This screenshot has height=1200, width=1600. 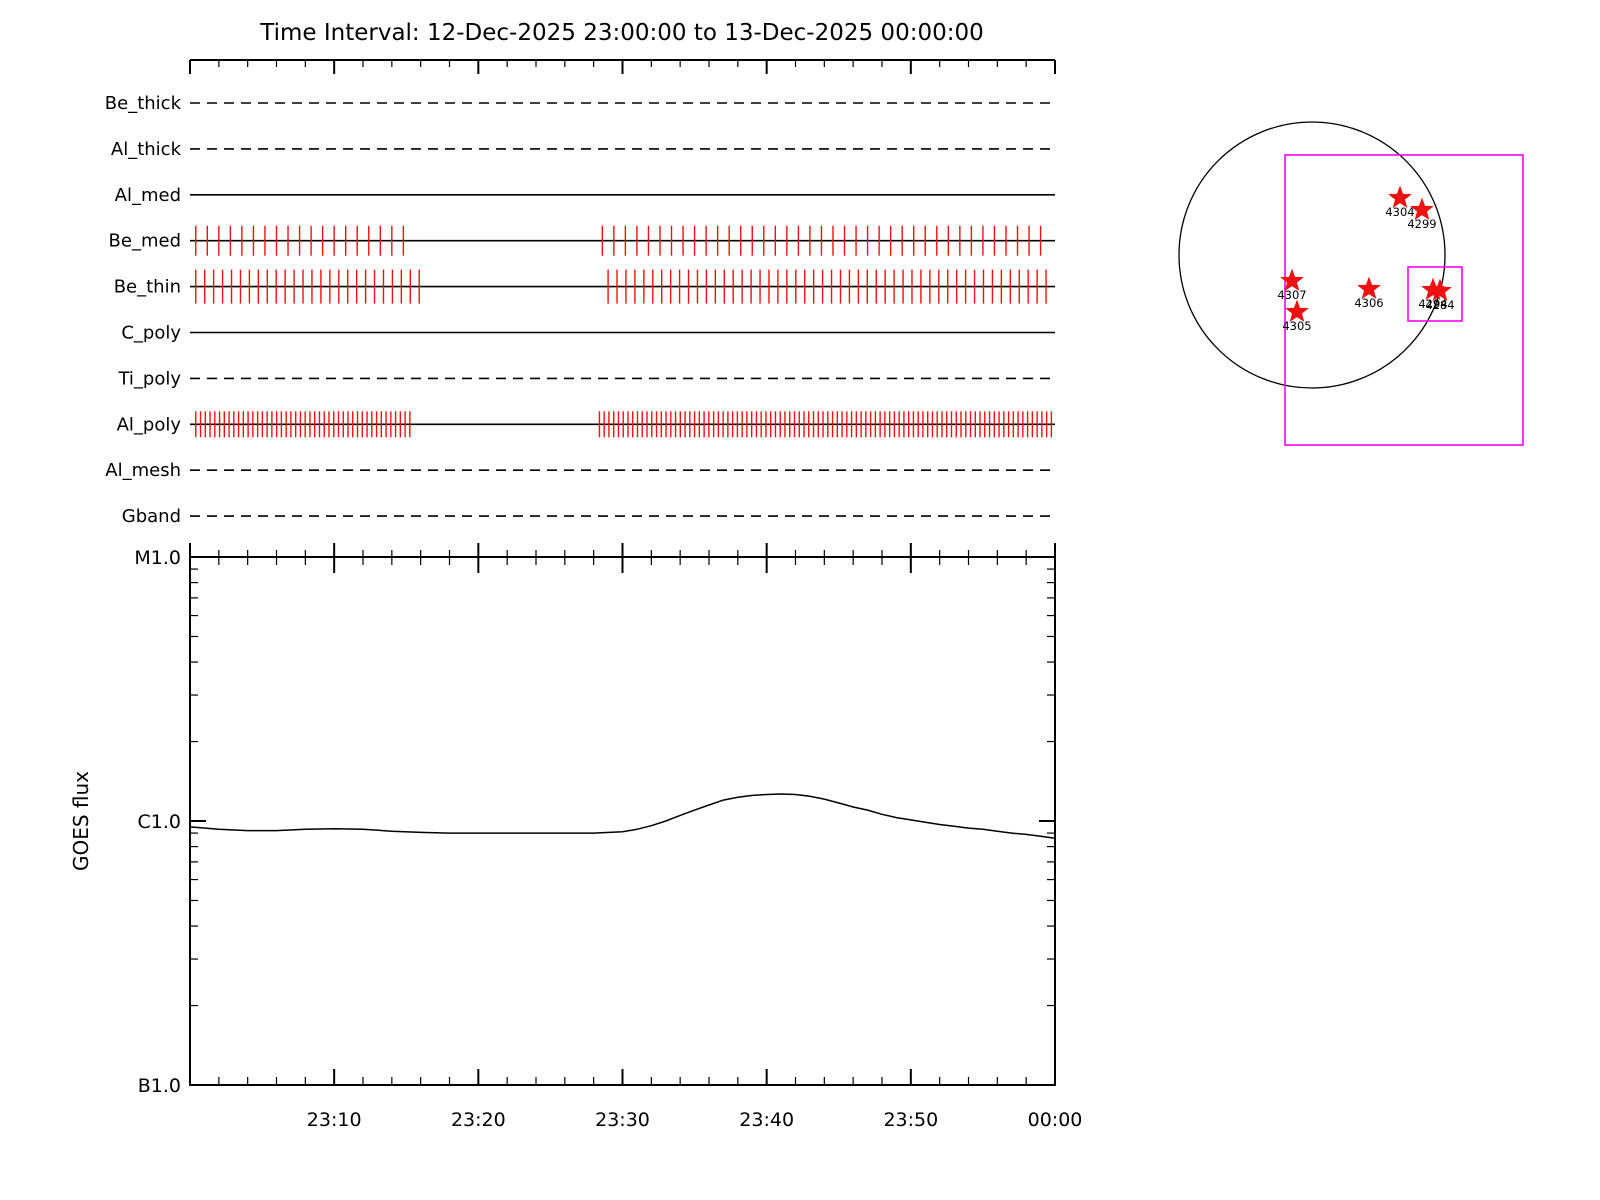 What do you see at coordinates (143, 103) in the screenshot?
I see `filter-row-label-Be_thick: Be_thick` at bounding box center [143, 103].